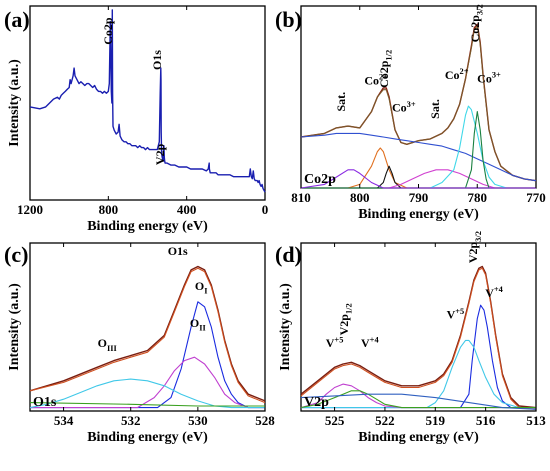  I want to click on x-tick-label: 0, so click(265, 209).